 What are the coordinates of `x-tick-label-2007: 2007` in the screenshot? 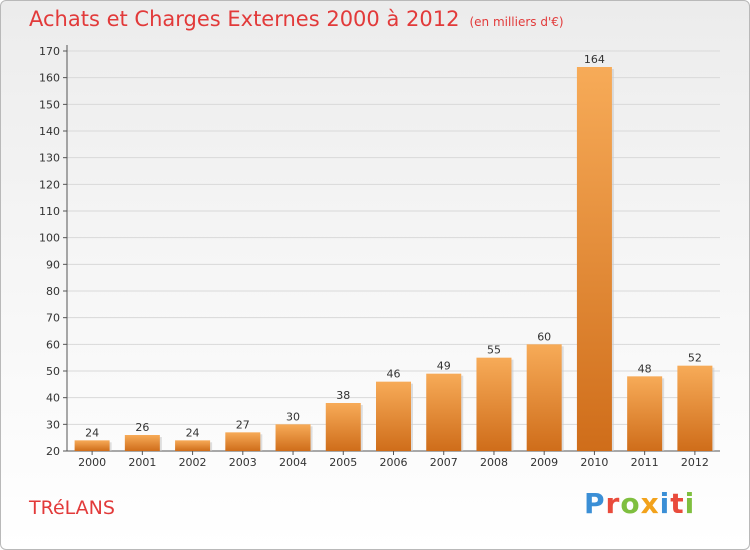 It's located at (444, 462).